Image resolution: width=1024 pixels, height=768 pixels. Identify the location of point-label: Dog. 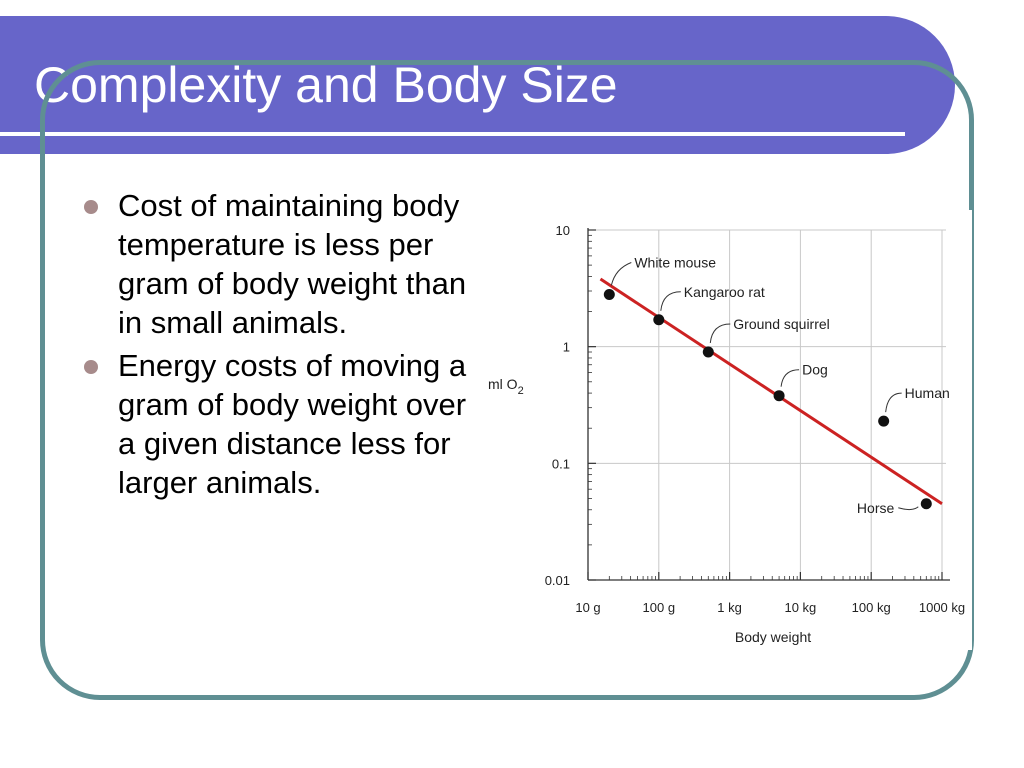
(815, 370).